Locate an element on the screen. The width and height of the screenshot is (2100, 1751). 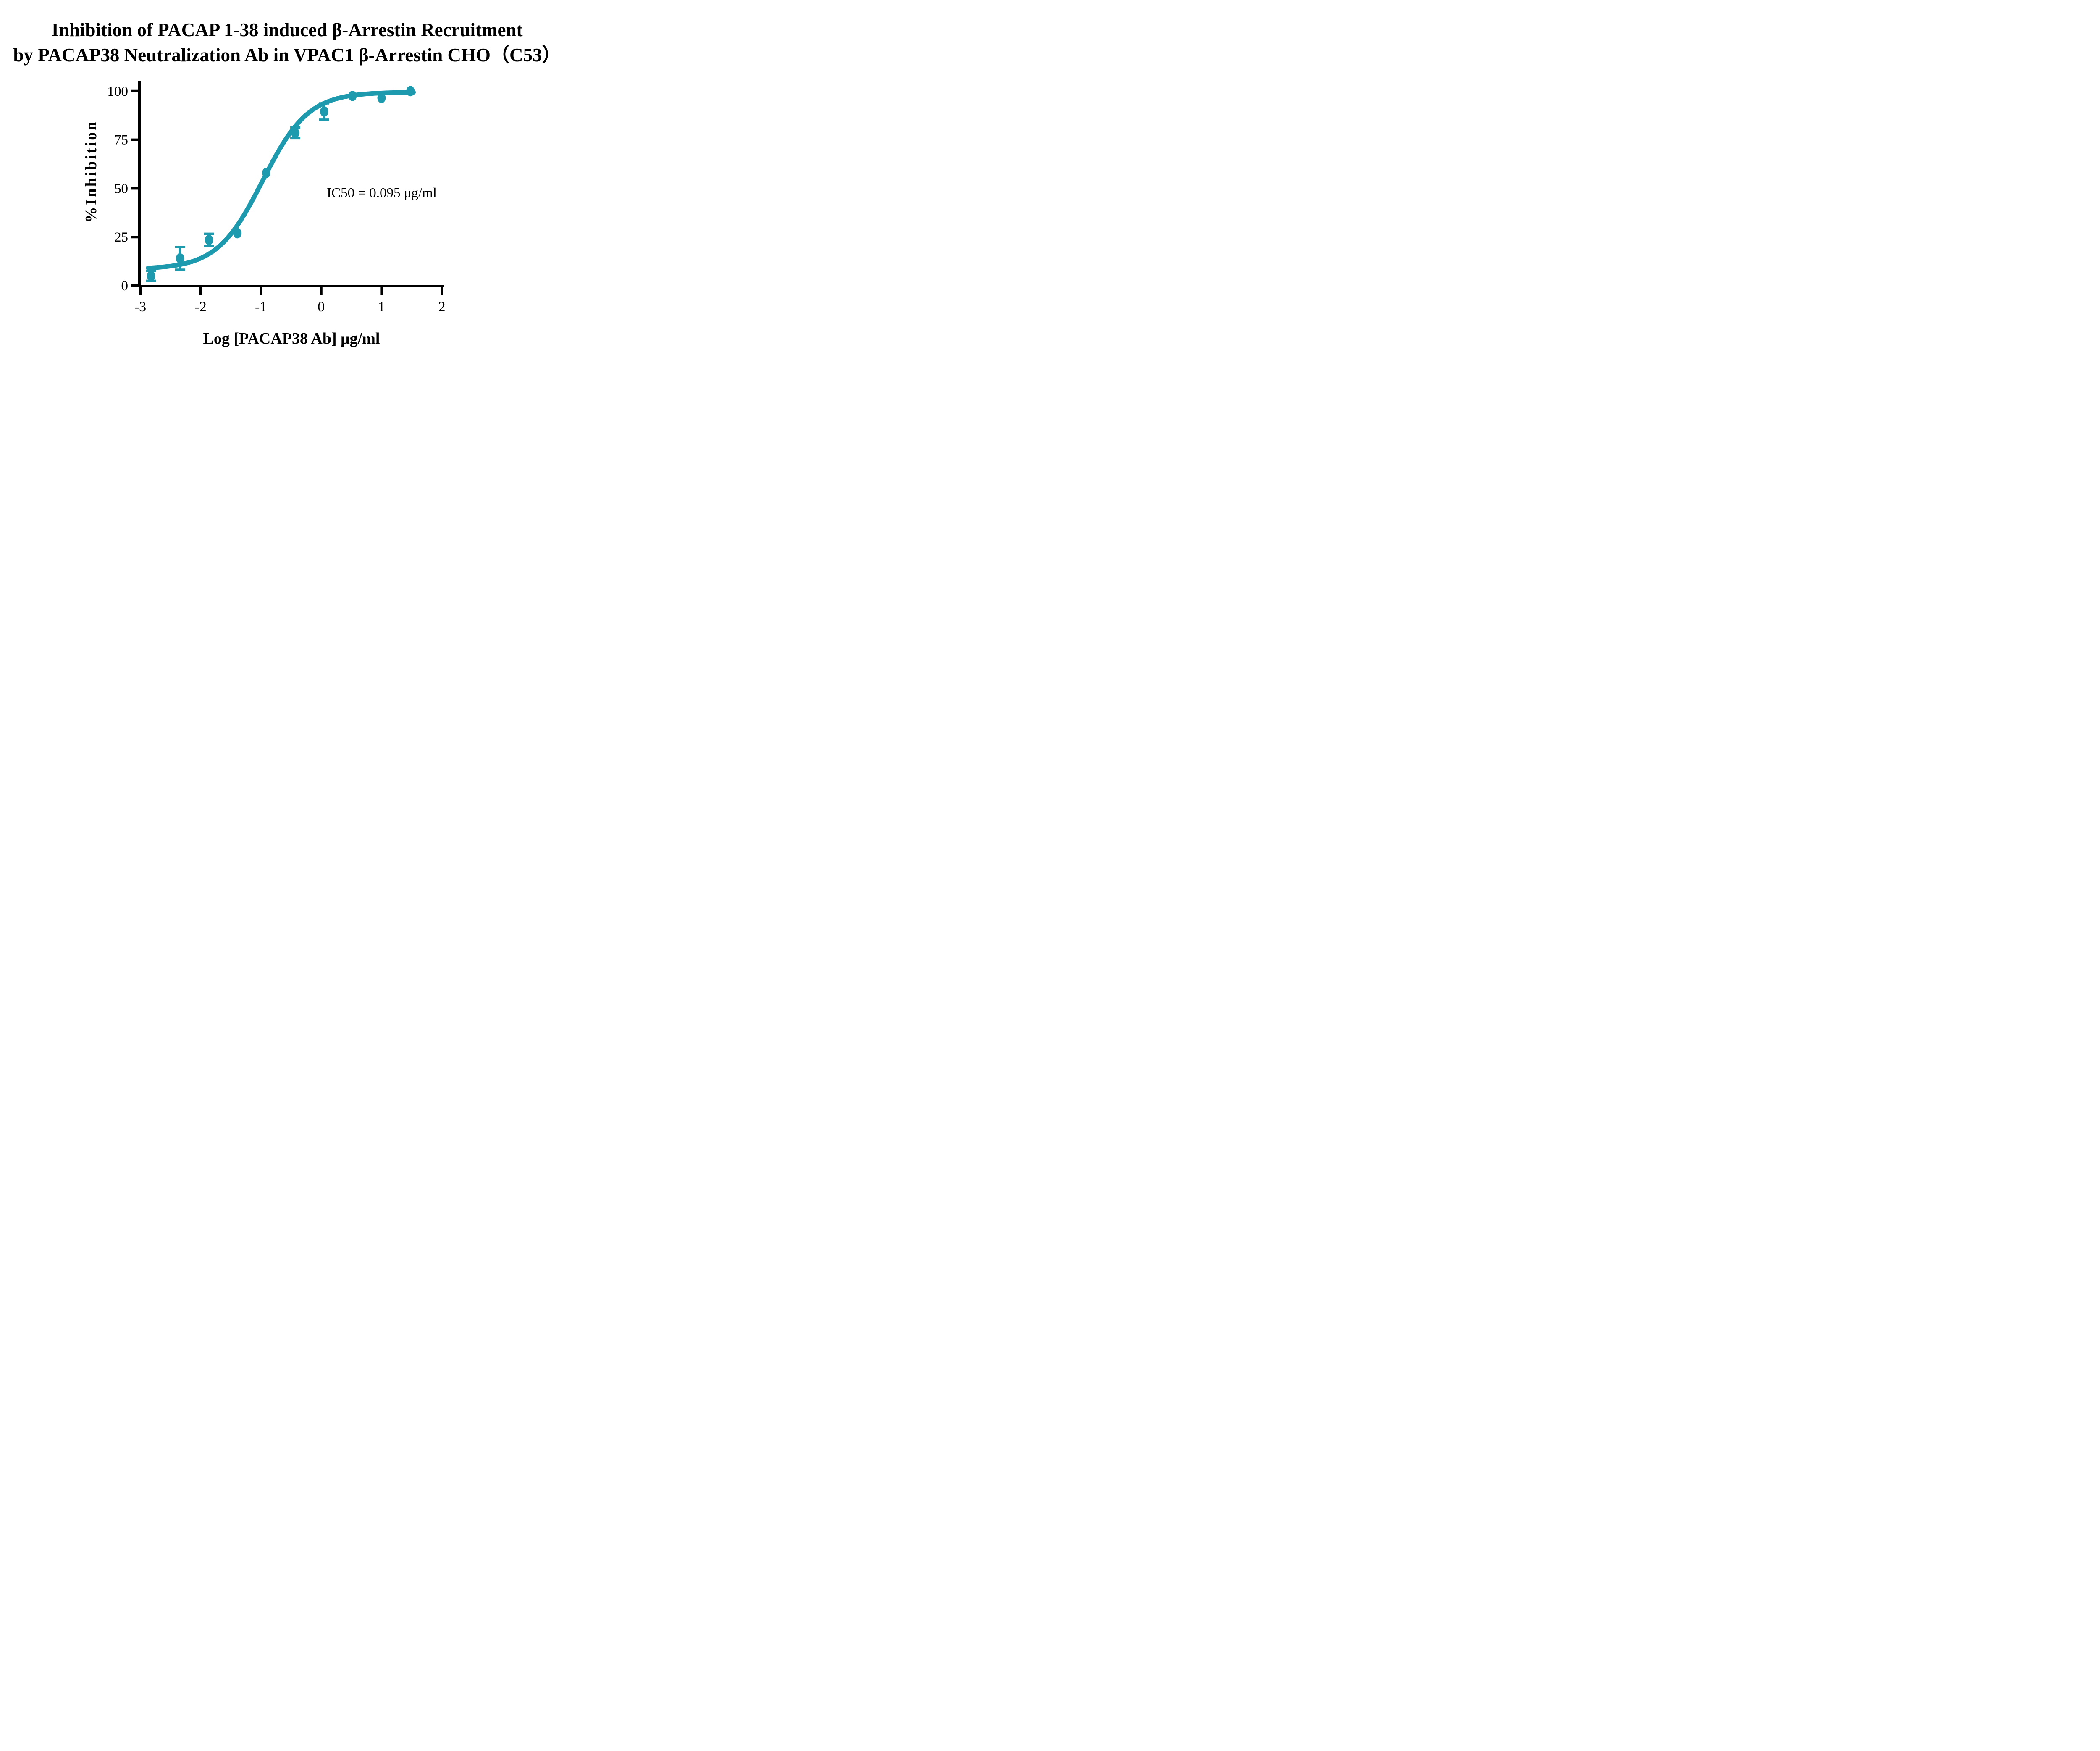
x-axis-title: Log [PACAP38 Ab] μg/ml is located at coordinates (291, 338).